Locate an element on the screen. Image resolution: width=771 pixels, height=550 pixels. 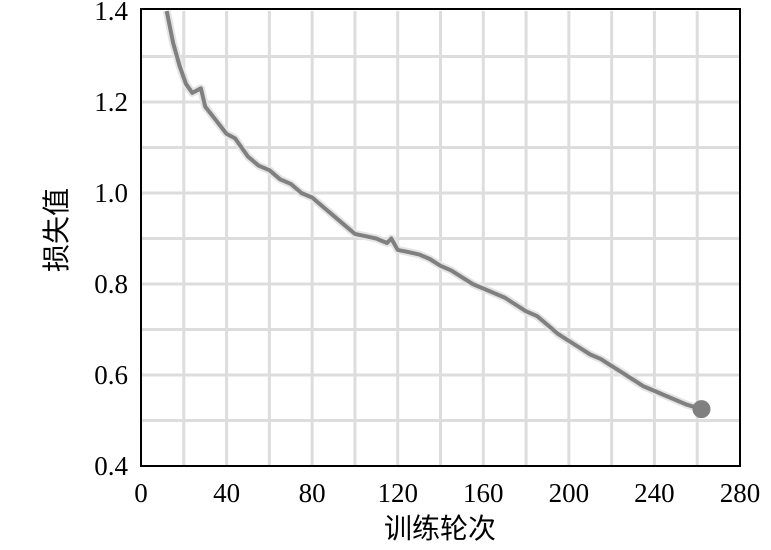
x-tick-label: 200 is located at coordinates (569, 493).